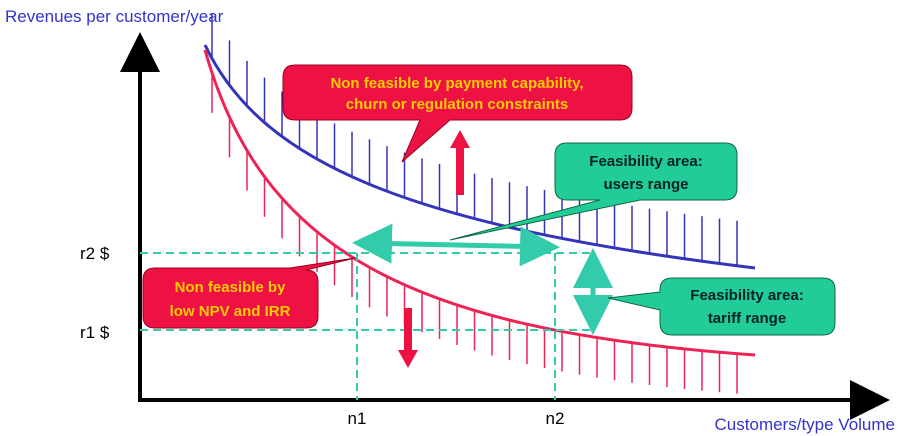 The height and width of the screenshot is (436, 901). Describe the element at coordinates (230, 311) in the screenshot. I see `callout-text: low NPV and IRR` at that location.